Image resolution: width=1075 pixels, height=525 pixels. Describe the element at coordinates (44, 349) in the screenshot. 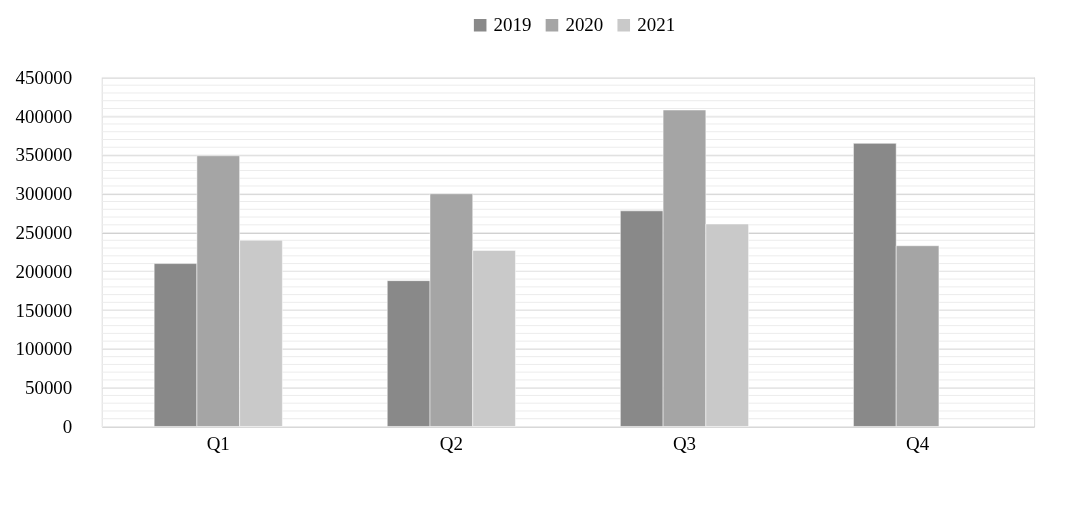

I see `y-tick-label: 100000` at that location.